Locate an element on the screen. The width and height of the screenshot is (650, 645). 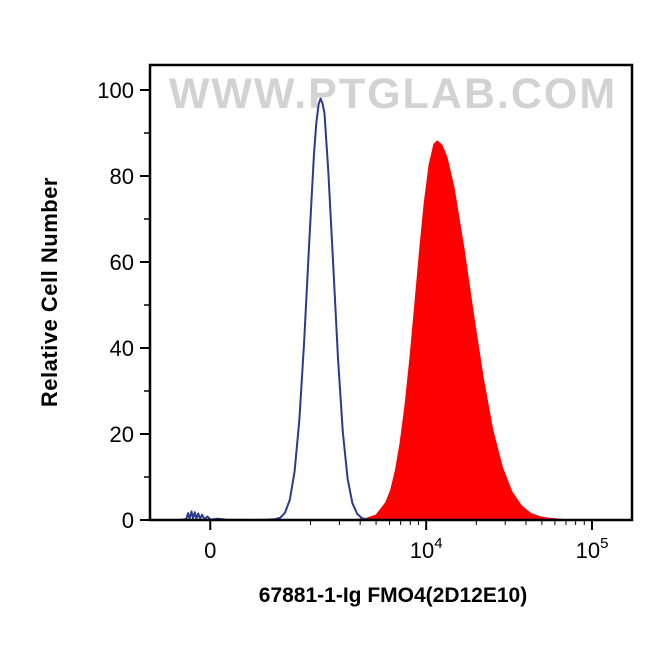
watermark: WWW.PTGLAB.COM is located at coordinates (393, 94).